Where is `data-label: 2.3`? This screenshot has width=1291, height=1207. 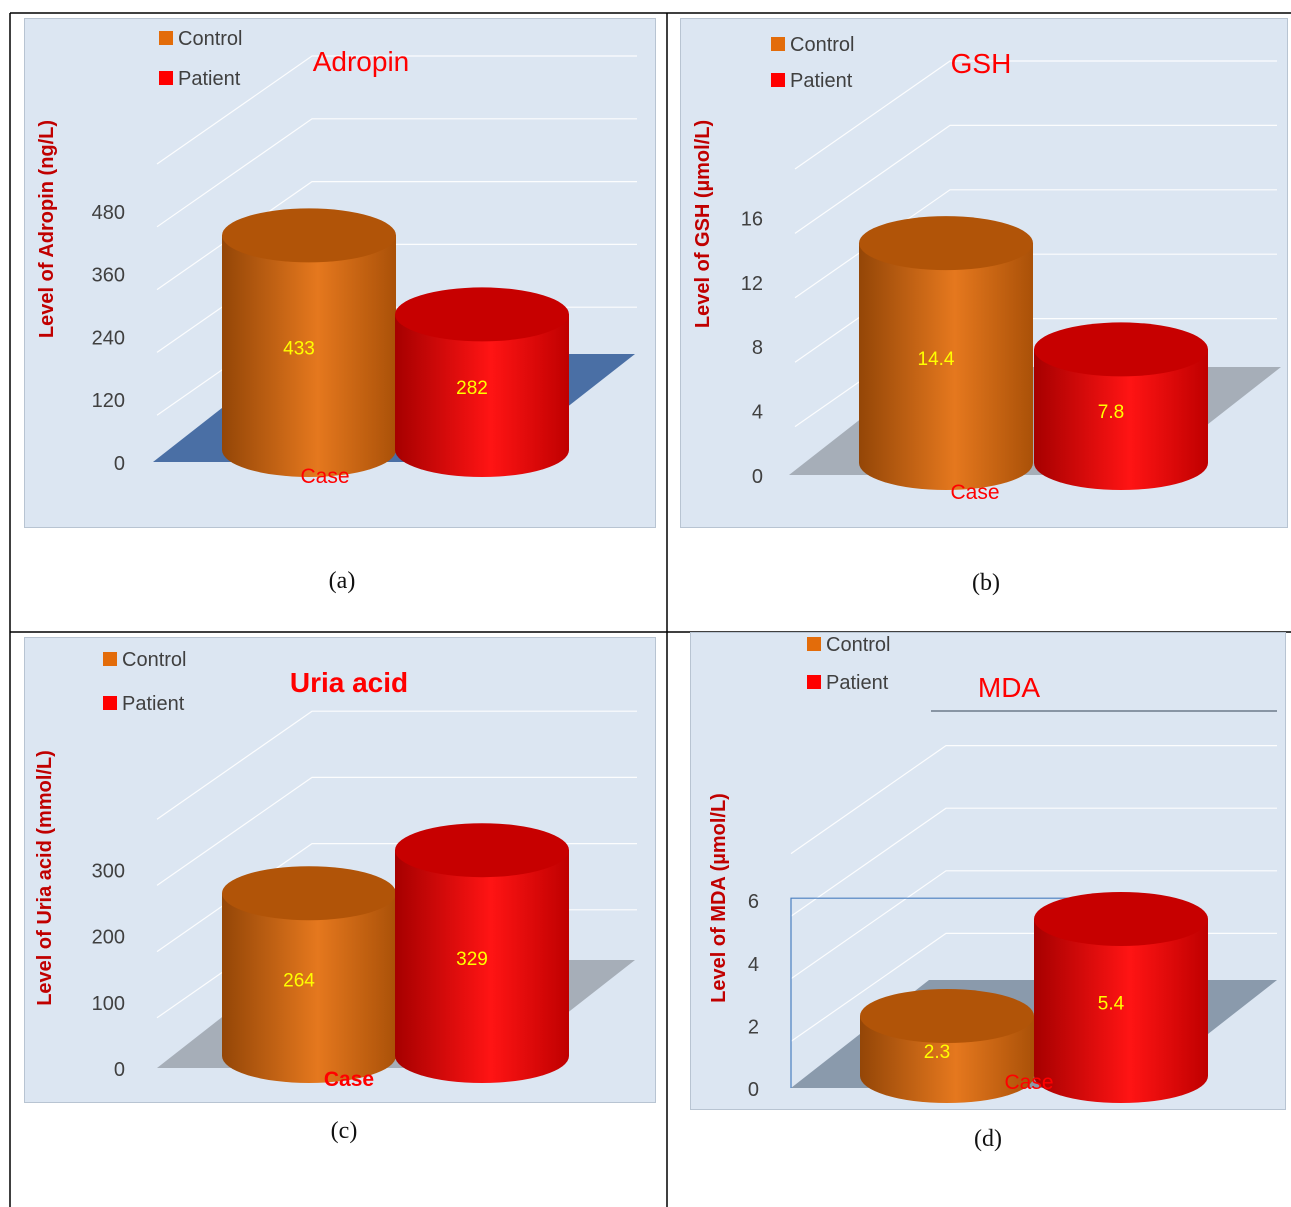 data-label: 2.3 is located at coordinates (937, 1052).